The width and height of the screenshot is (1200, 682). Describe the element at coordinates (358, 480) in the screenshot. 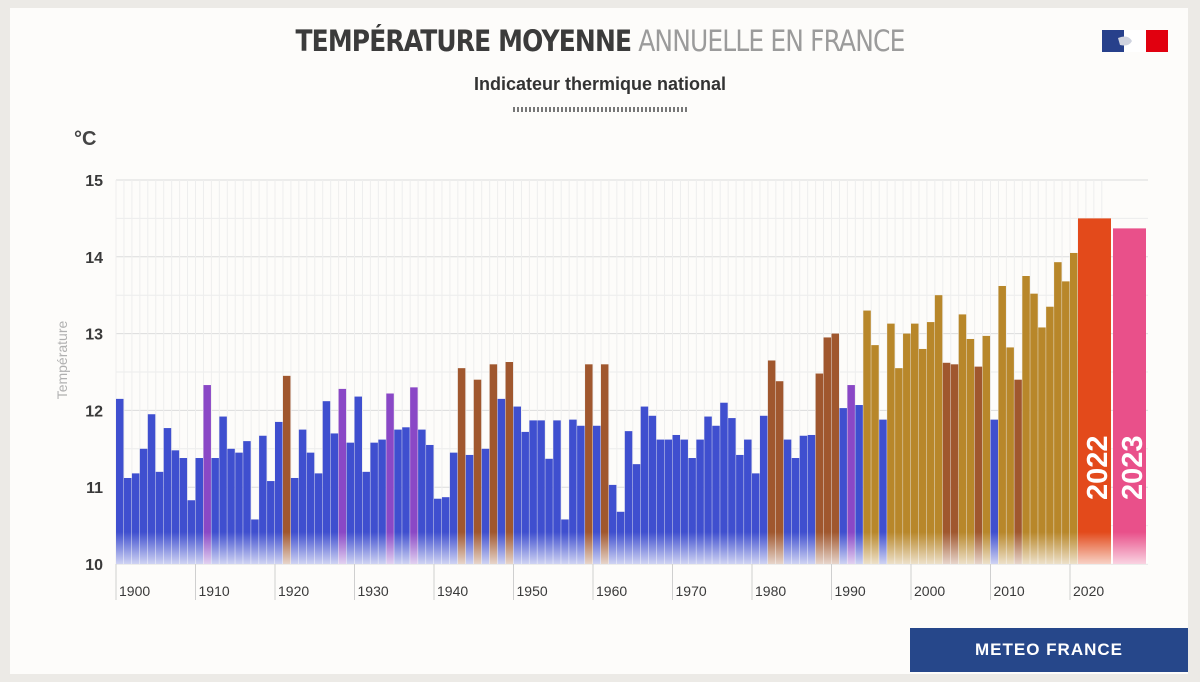

I see `bar-1930` at that location.